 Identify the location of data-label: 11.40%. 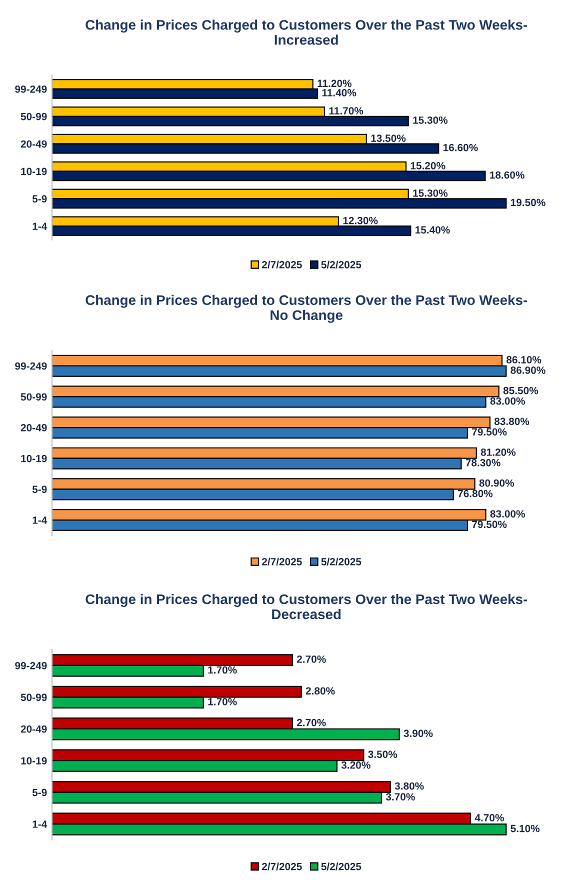
(339, 92).